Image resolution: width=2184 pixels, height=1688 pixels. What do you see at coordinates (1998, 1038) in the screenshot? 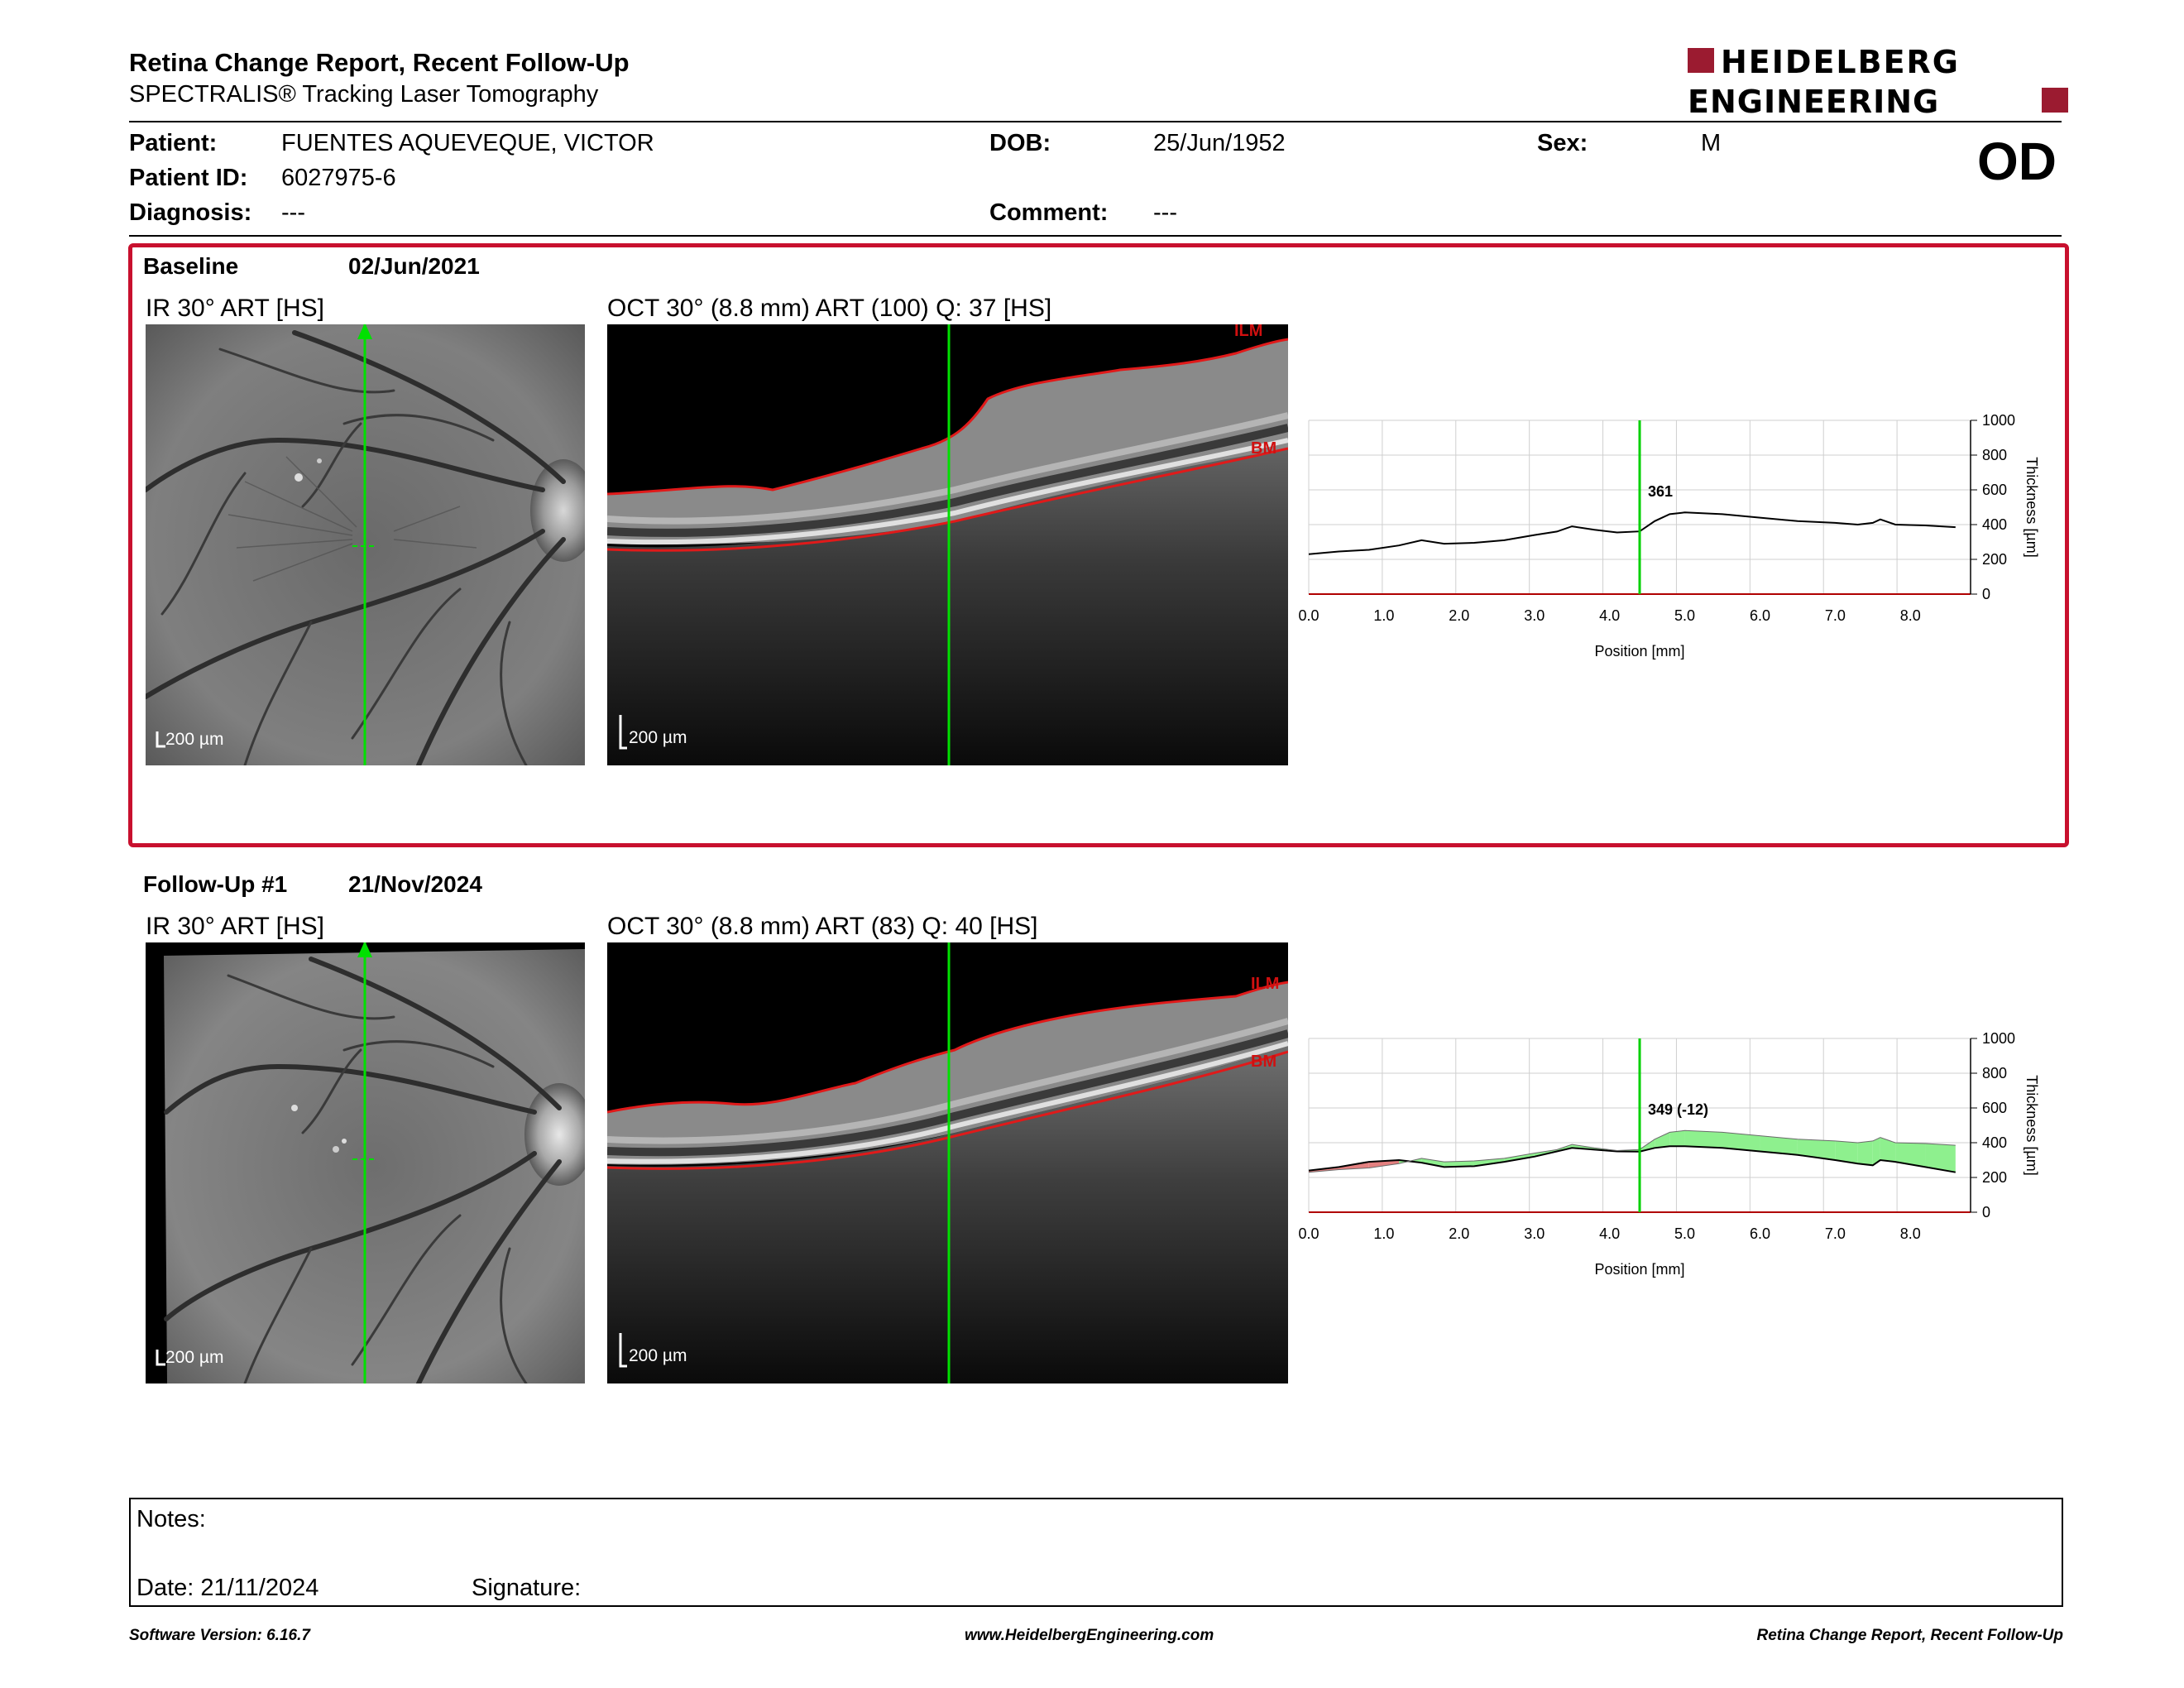
I see `followup-chart-ytick-label: 1000` at bounding box center [1998, 1038].